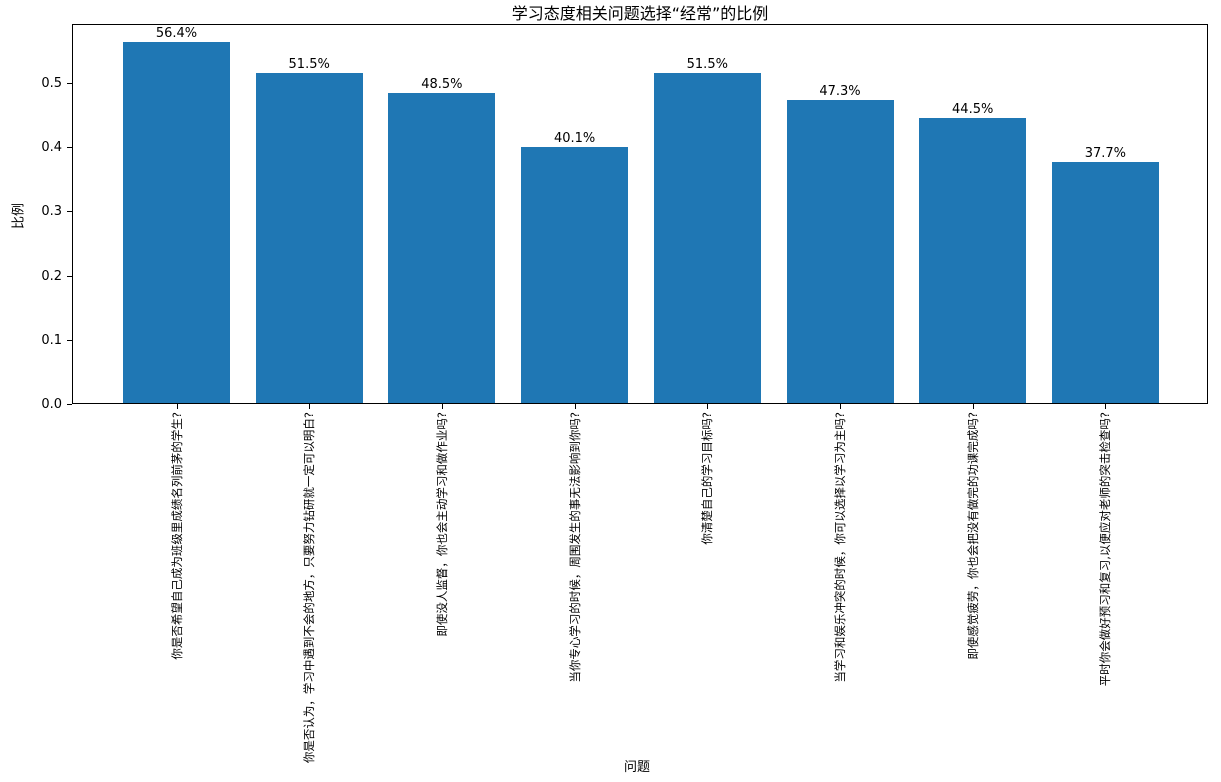 The width and height of the screenshot is (1221, 782). Describe the element at coordinates (840, 547) in the screenshot. I see `x-tick-label: 当学习和娱乐冲突的时候，你可以选择以学习为主吗?` at that location.